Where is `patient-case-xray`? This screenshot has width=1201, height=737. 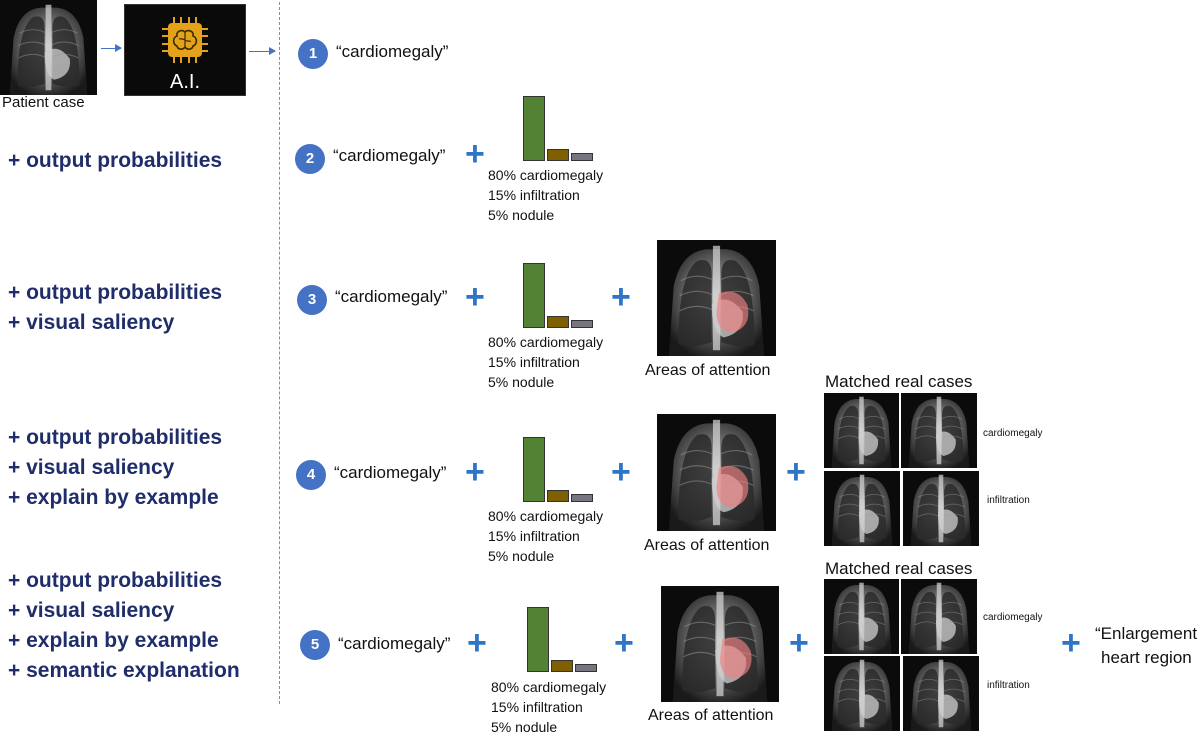 patient-case-xray is located at coordinates (48, 47).